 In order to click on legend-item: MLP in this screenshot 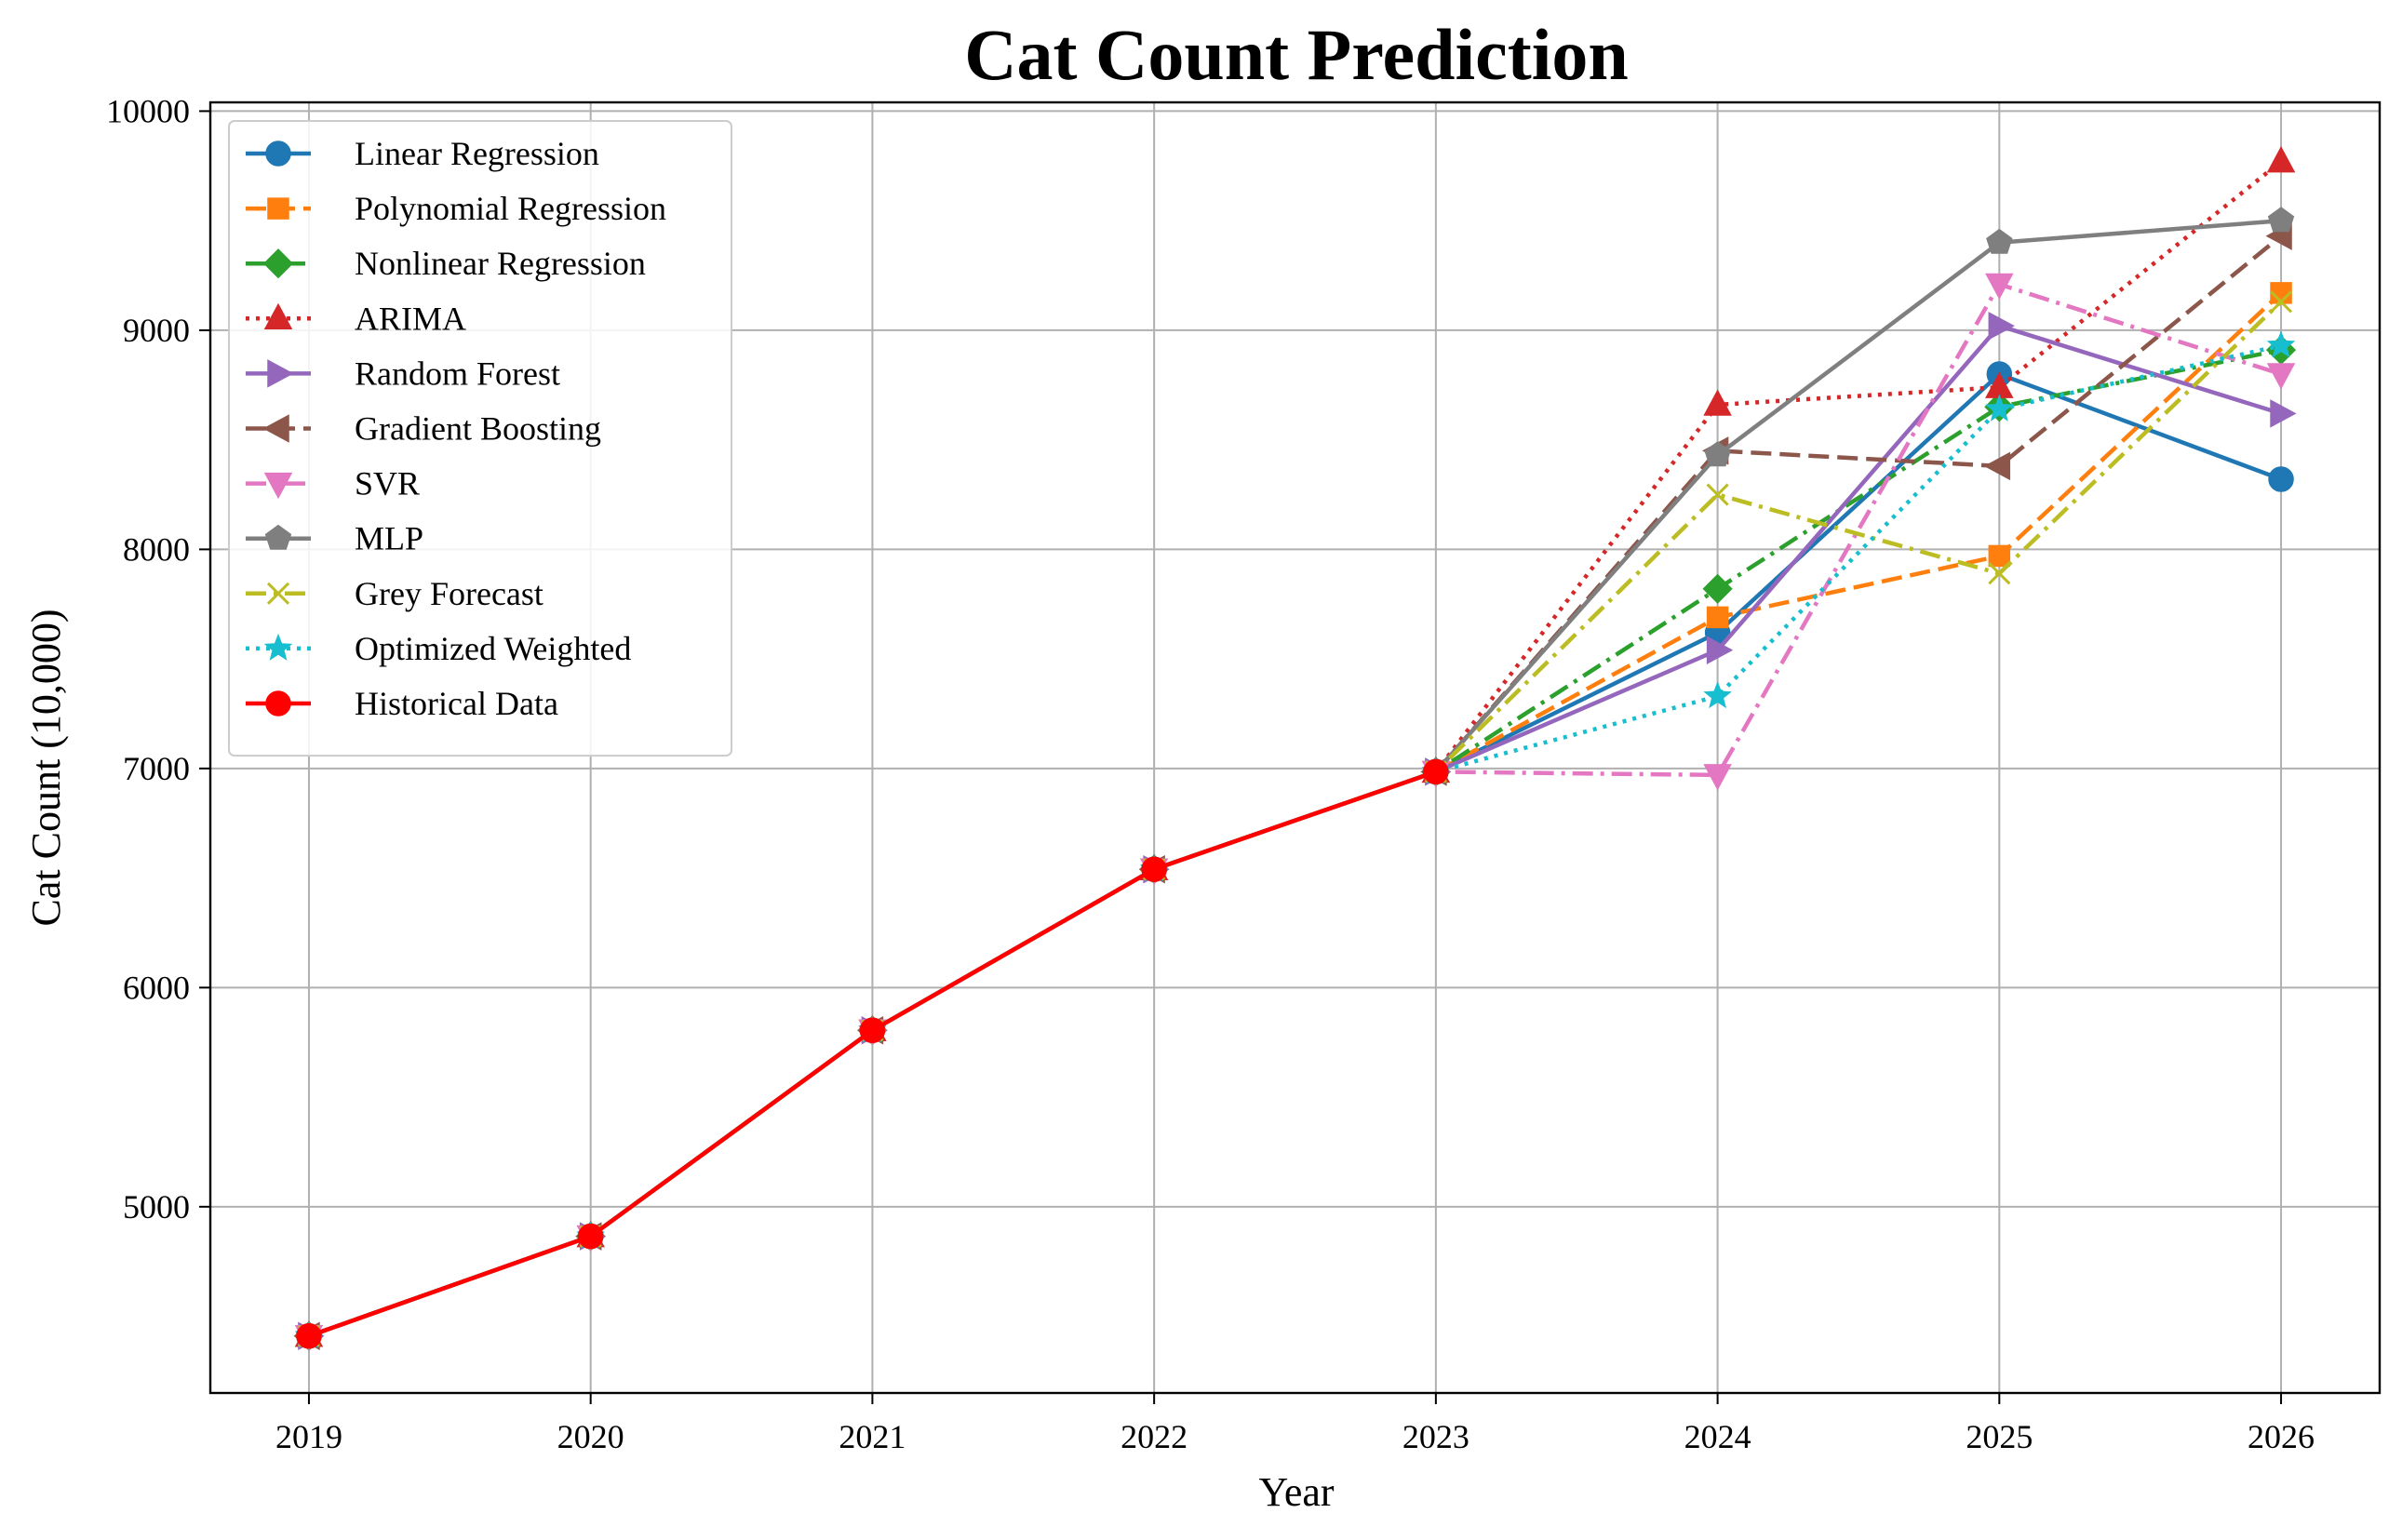, I will do `click(334, 538)`.